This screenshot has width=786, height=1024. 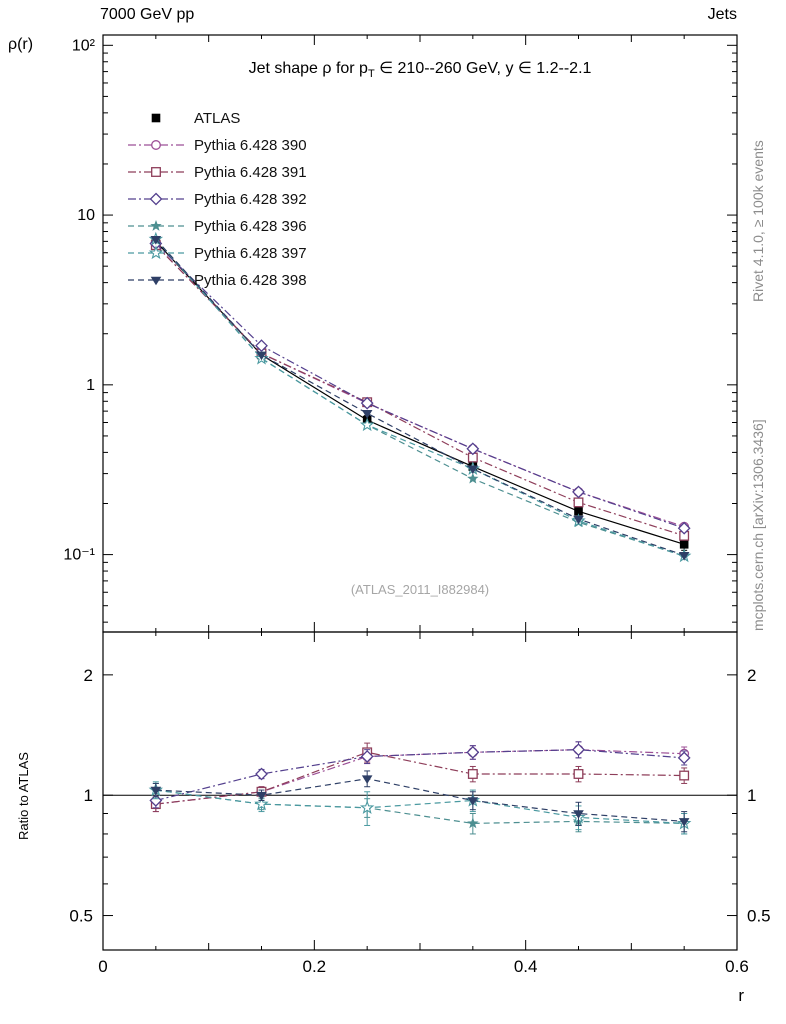 I want to click on legend-item-pythia-6-428-391: Pythia 6.428 391, so click(x=217, y=172).